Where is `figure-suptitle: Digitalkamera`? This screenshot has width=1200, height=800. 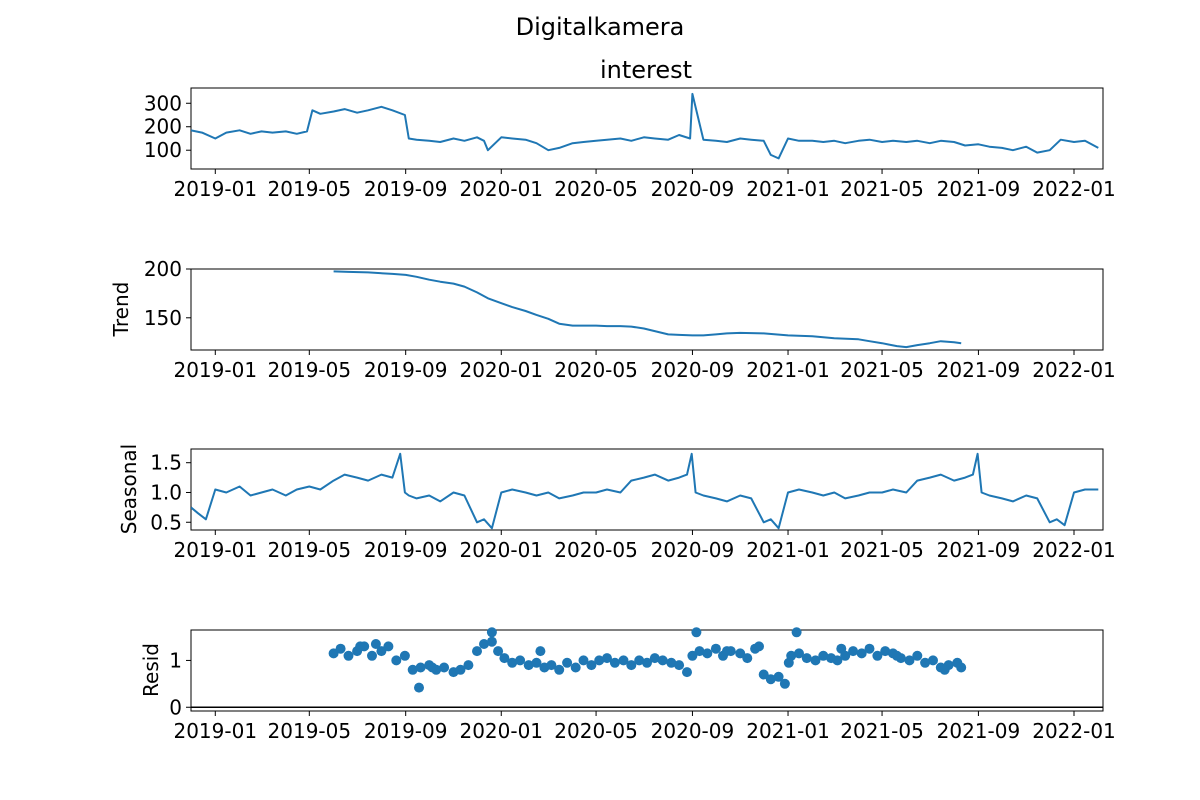
figure-suptitle: Digitalkamera is located at coordinates (600, 27).